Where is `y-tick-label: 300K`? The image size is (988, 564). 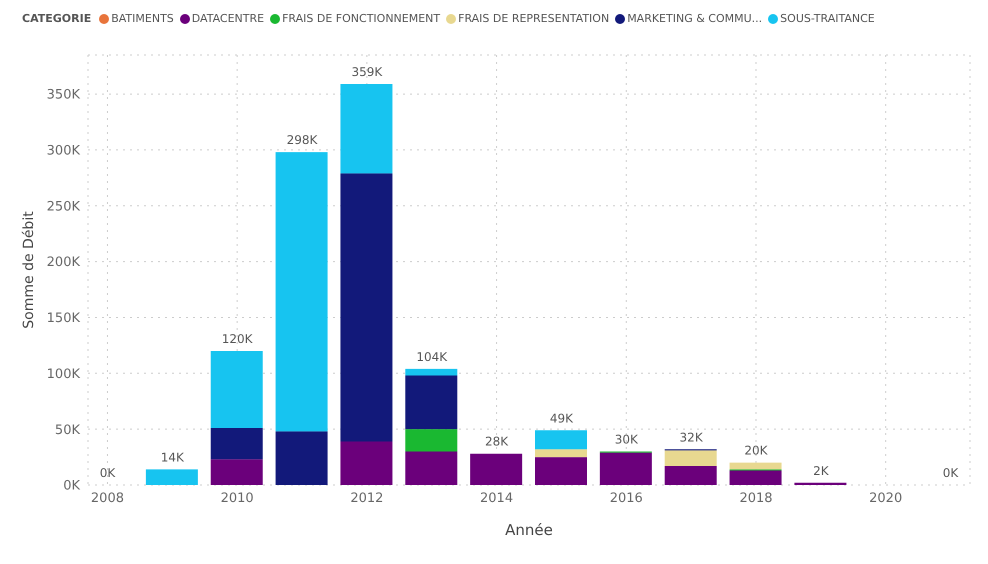
y-tick-label: 300K is located at coordinates (63, 151).